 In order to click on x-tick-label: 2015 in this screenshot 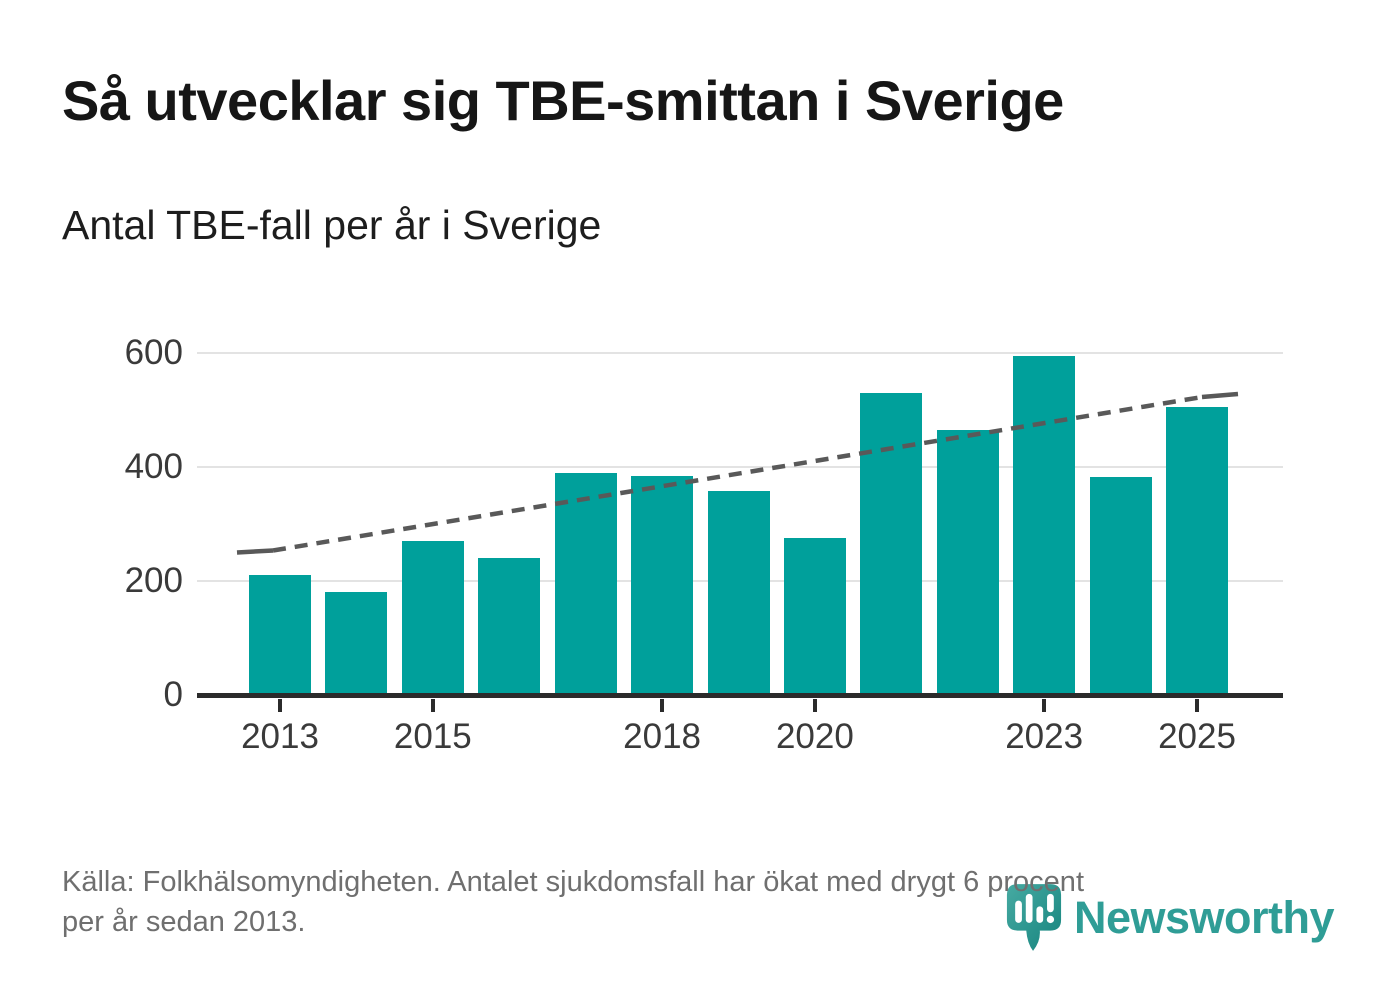, I will do `click(432, 736)`.